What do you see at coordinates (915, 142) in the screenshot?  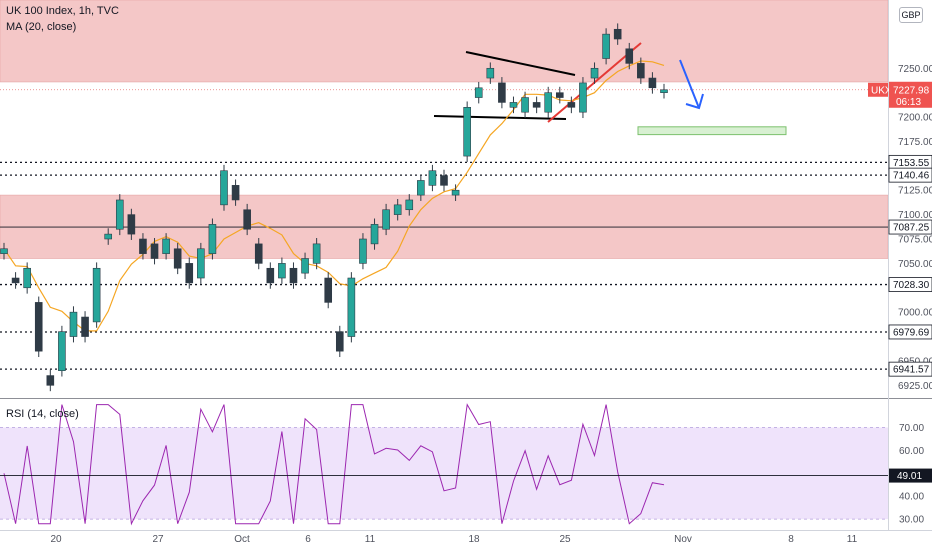 I see `price-tick-label: 7175.00` at bounding box center [915, 142].